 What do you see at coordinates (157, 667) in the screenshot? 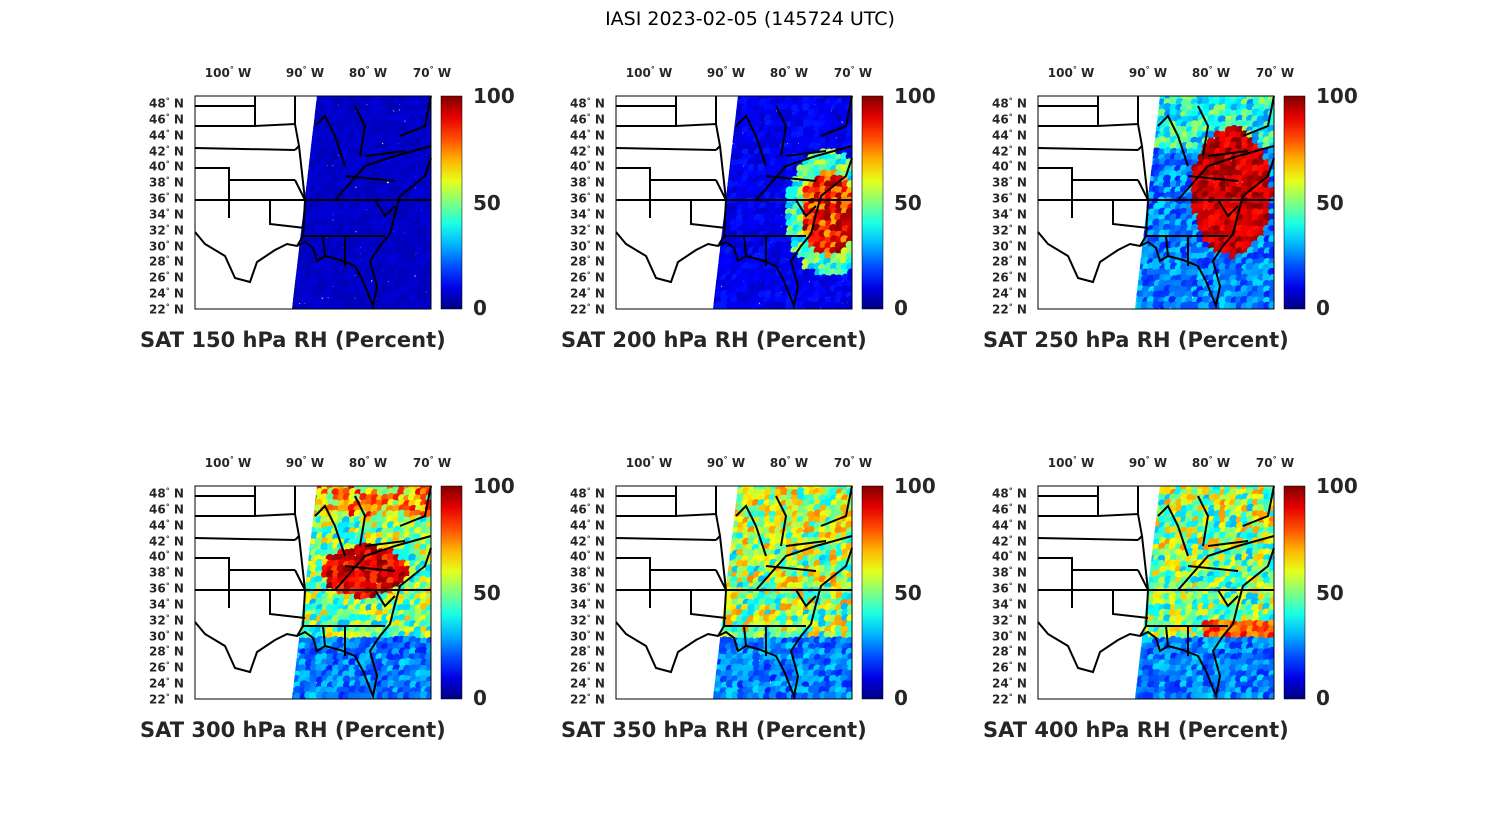
I see `tick-value: 26` at bounding box center [157, 667].